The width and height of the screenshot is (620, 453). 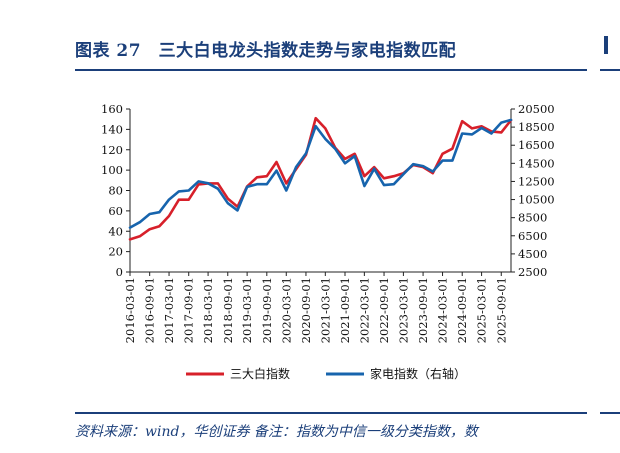 I want to click on next-figure-footer-rule, so click(x=610, y=413).